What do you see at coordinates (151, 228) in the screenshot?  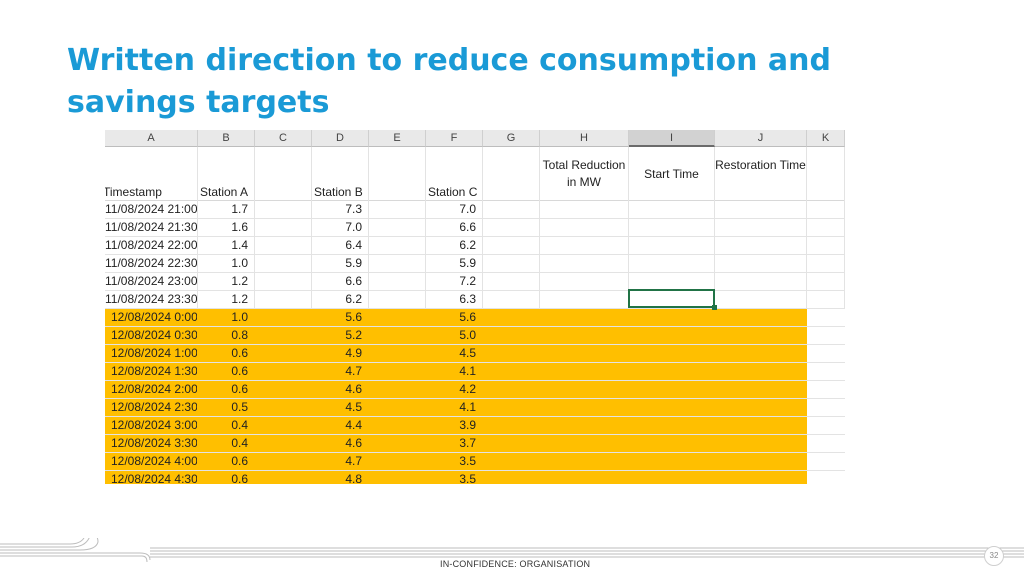 I see `cell-timestamp: 11/08/2024 21:30` at bounding box center [151, 228].